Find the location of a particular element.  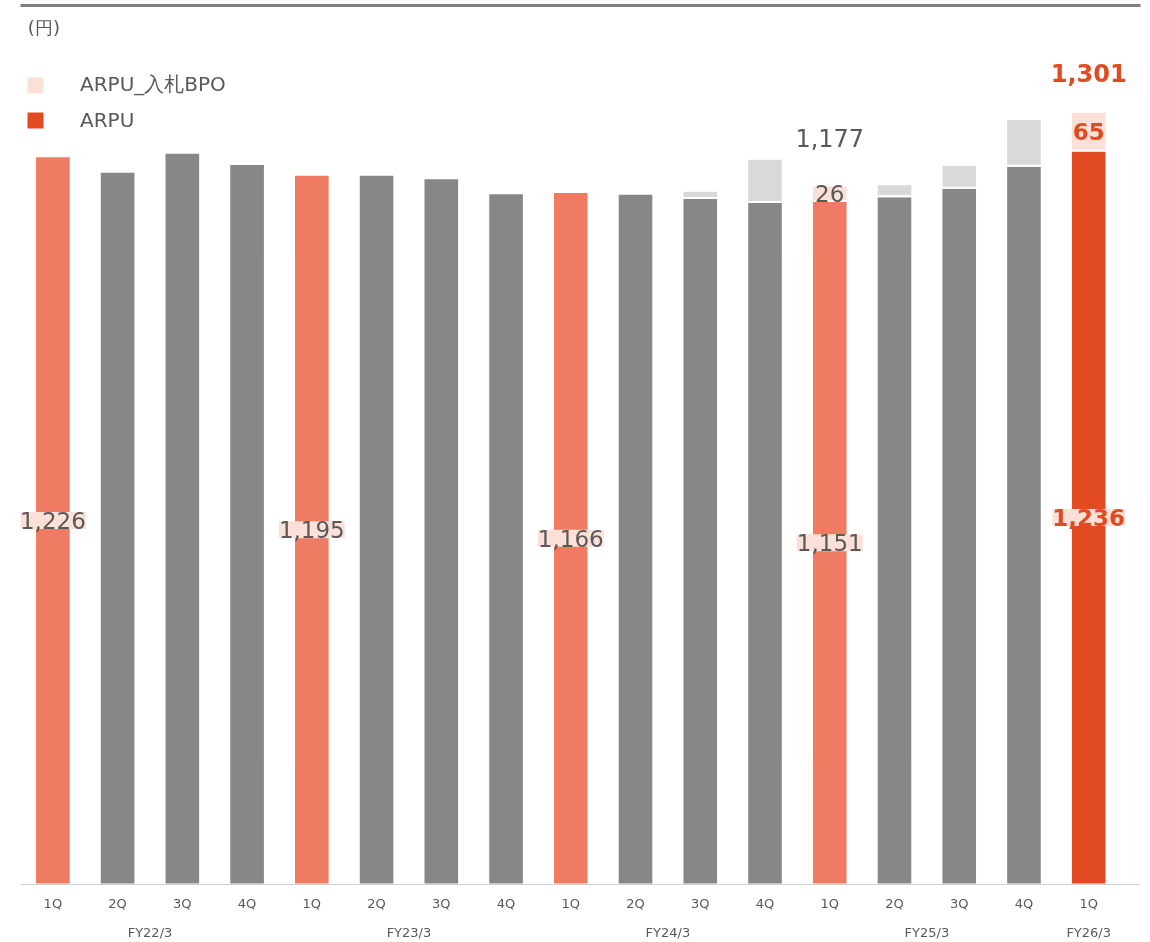

text: FY24/3 is located at coordinates (668, 932).